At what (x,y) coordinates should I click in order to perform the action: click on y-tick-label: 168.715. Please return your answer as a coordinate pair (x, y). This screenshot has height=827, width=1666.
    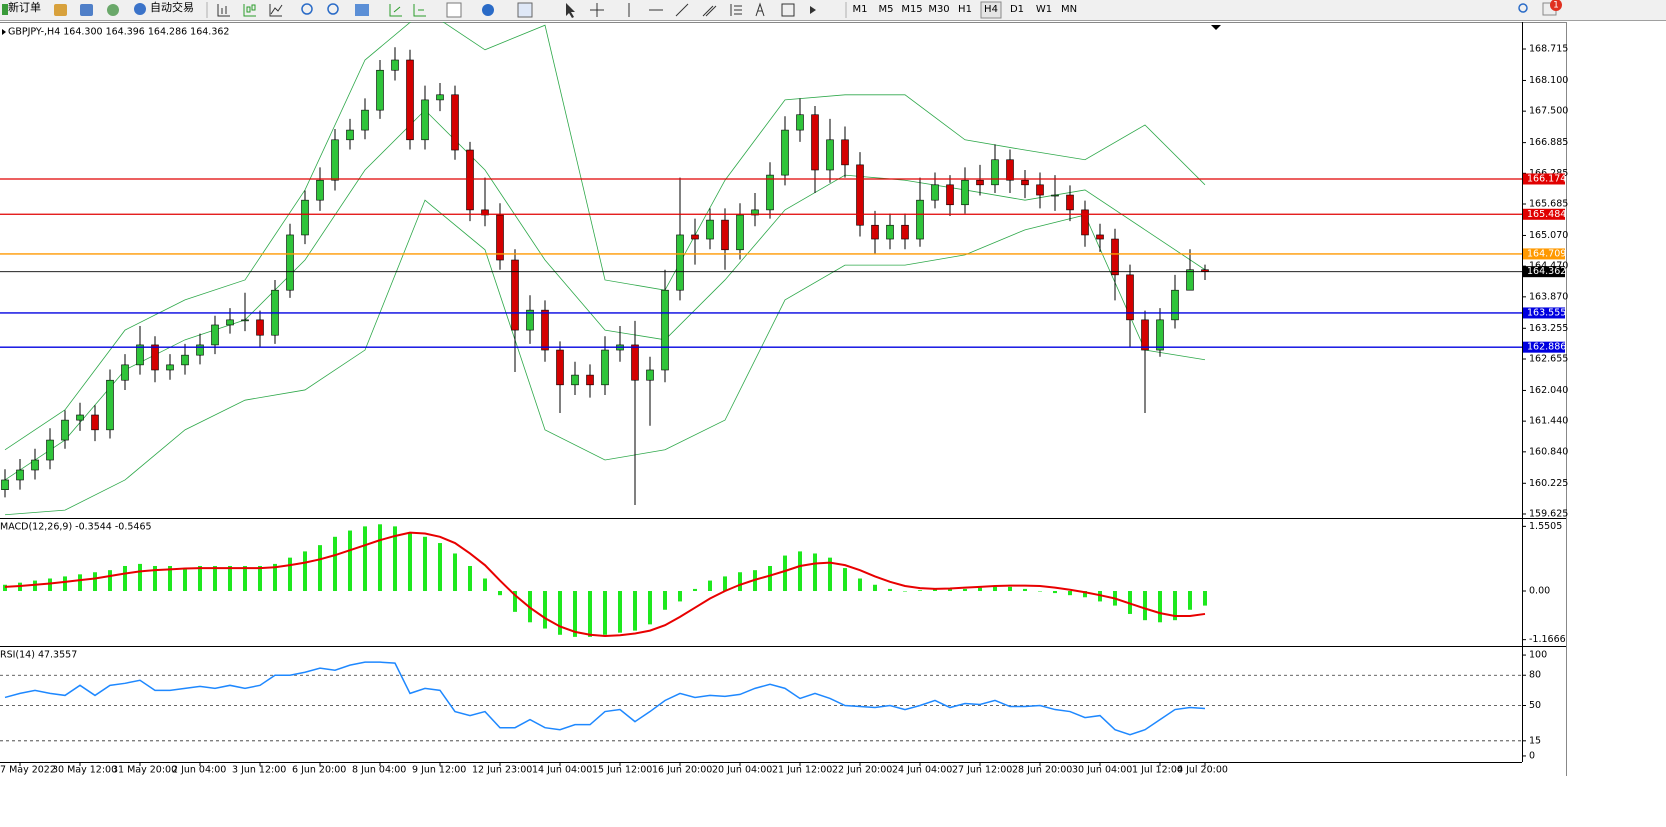
    Looking at the image, I should click on (1548, 49).